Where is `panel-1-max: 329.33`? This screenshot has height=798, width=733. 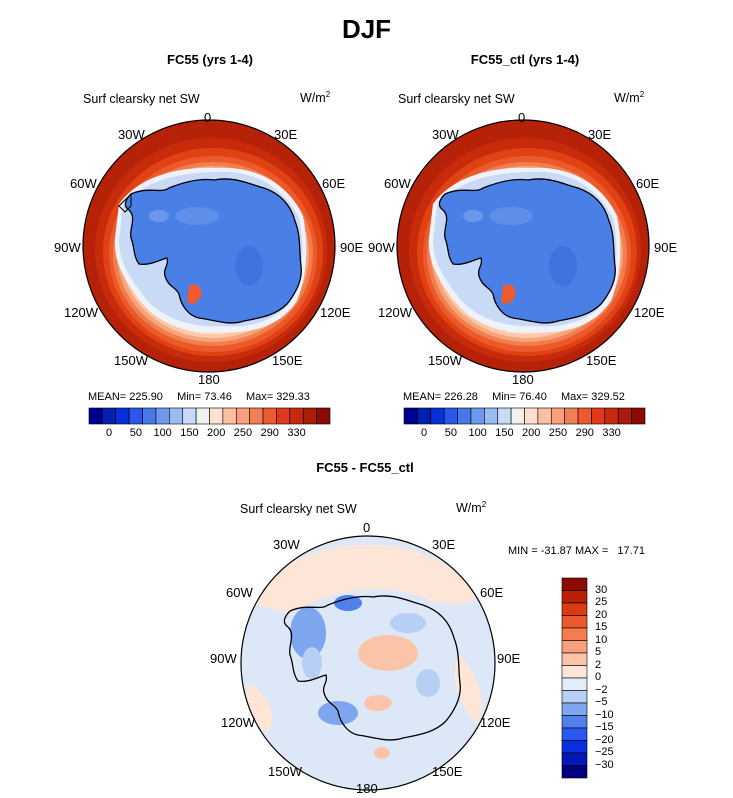 panel-1-max: 329.33 is located at coordinates (293, 397).